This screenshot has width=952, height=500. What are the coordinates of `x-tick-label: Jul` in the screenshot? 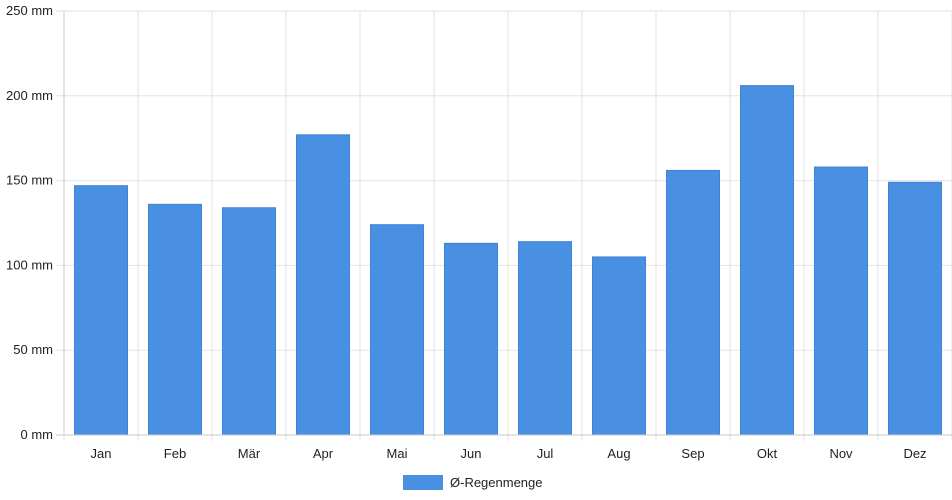 It's located at (545, 453).